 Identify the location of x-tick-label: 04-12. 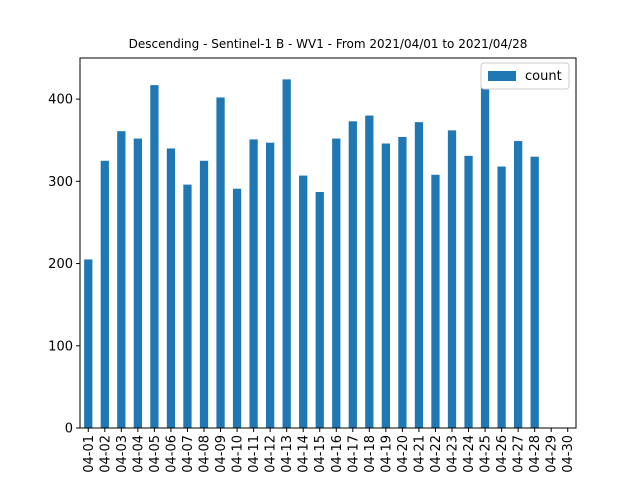
(271, 454).